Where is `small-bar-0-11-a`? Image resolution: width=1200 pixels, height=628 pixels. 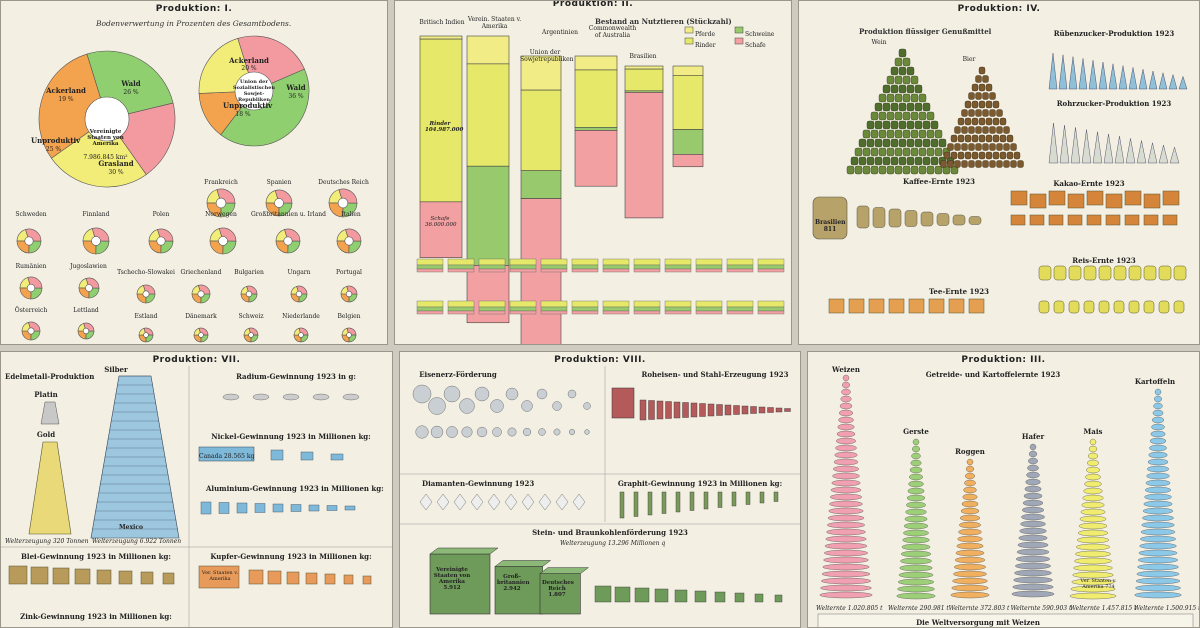
small-bar-0-11-a is located at coordinates (771, 262).